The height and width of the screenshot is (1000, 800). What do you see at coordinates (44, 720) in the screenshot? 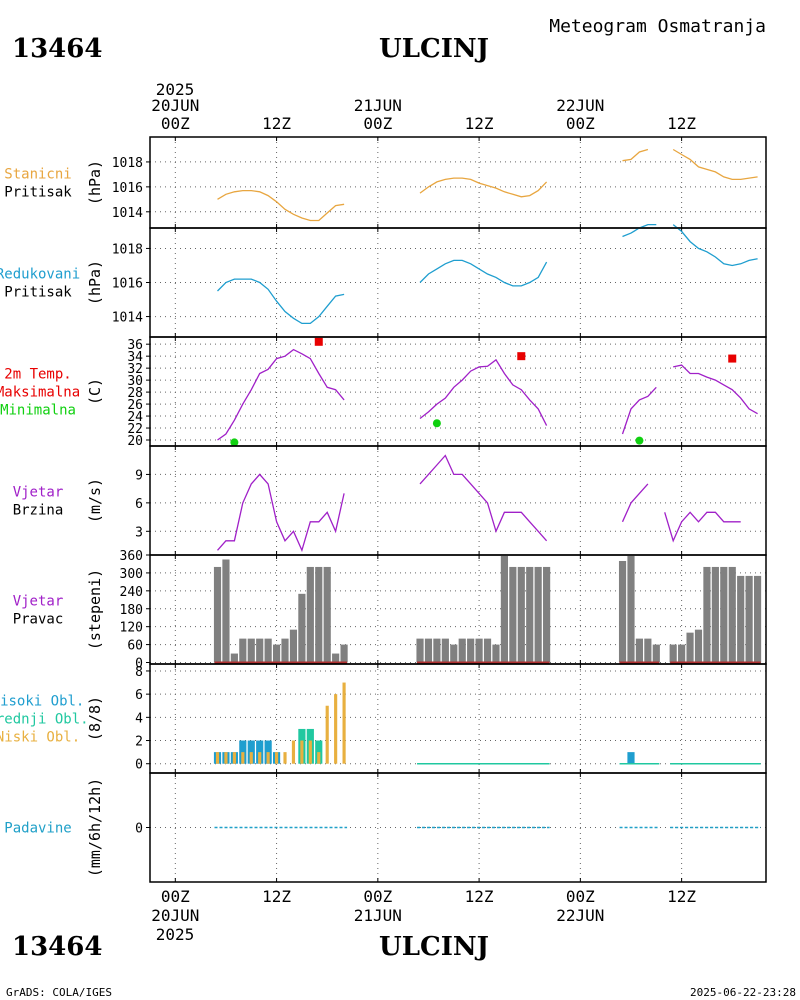
I see `panel-label: Srednji Obl.` at bounding box center [44, 720].